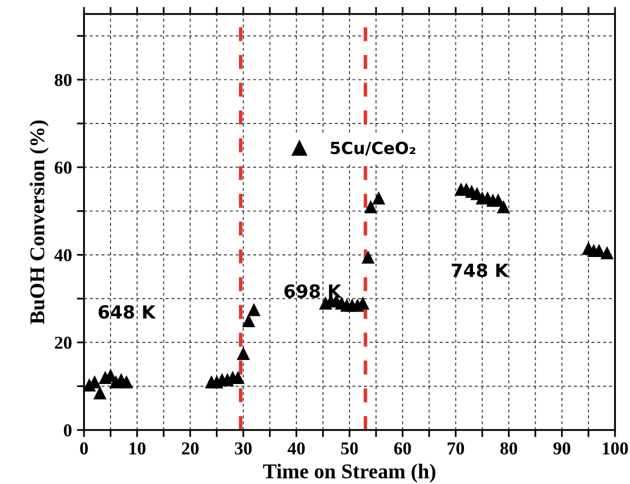  I want to click on x-tick-label: 90, so click(561, 448).